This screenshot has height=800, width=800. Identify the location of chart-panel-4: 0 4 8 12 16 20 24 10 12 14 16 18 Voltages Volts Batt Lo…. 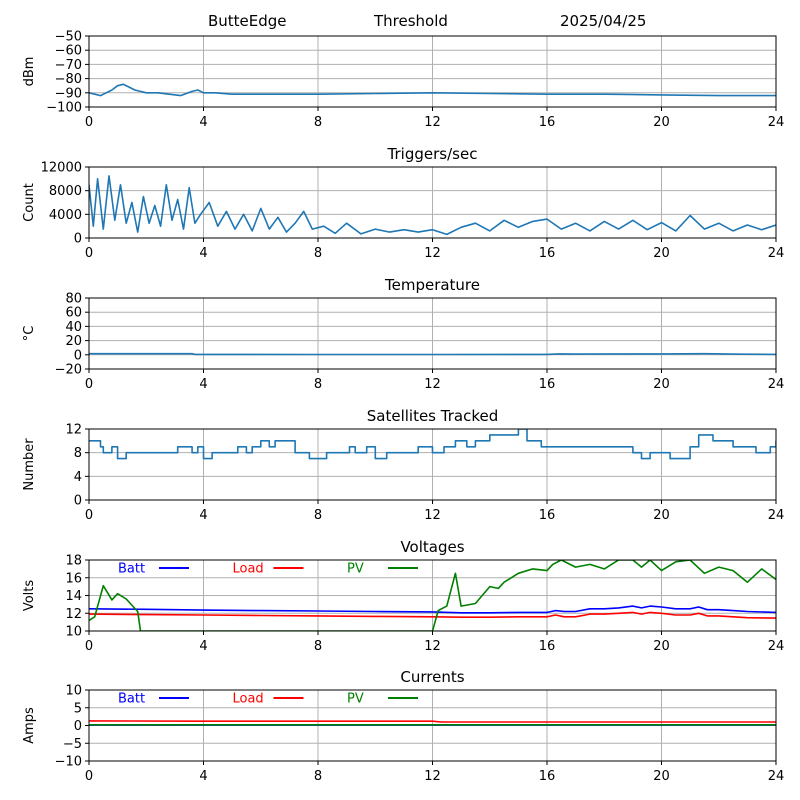
(403, 596).